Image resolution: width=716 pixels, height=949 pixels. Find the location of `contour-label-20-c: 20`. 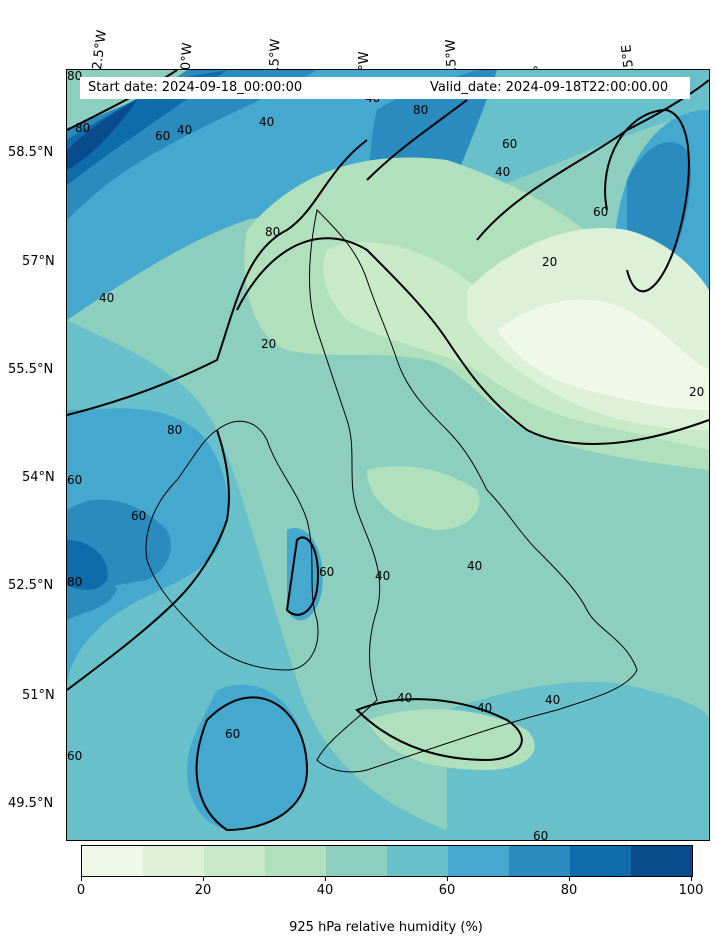

contour-label-20-c: 20 is located at coordinates (696, 392).